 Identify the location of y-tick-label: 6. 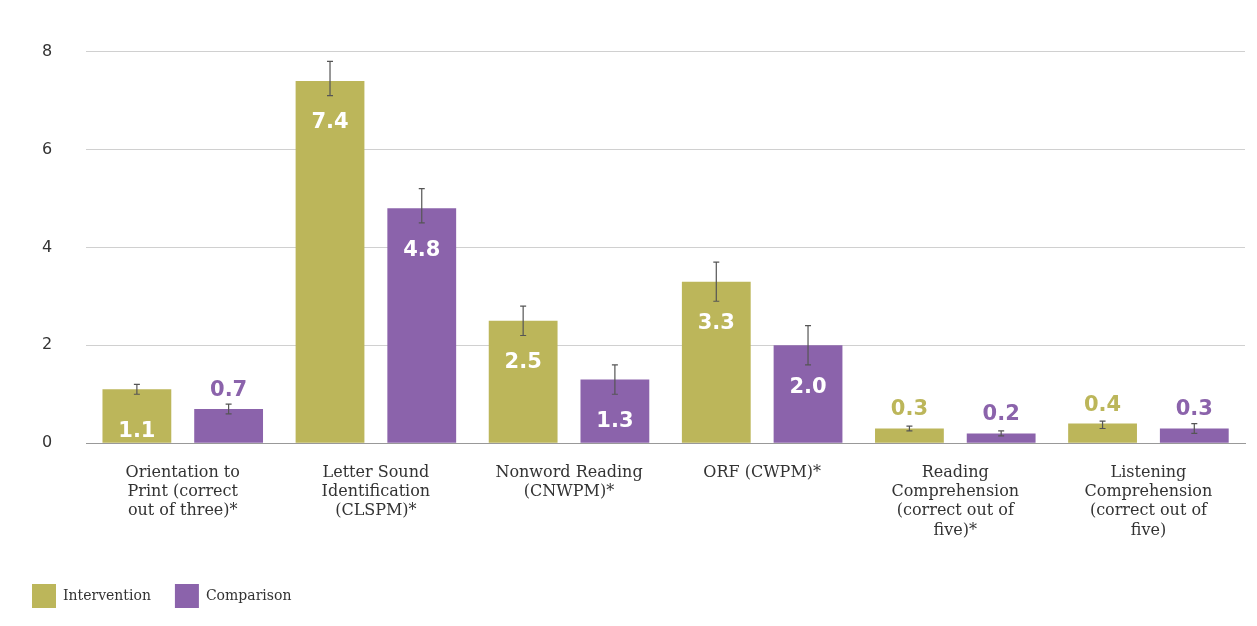
(47, 148).